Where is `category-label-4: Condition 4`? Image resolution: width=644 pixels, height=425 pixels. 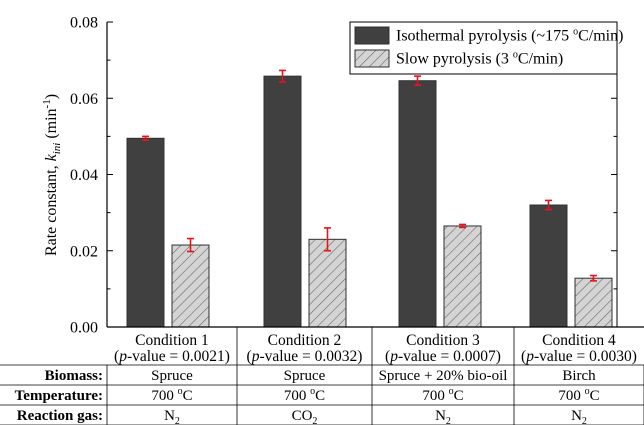
category-label-4: Condition 4 is located at coordinates (579, 340).